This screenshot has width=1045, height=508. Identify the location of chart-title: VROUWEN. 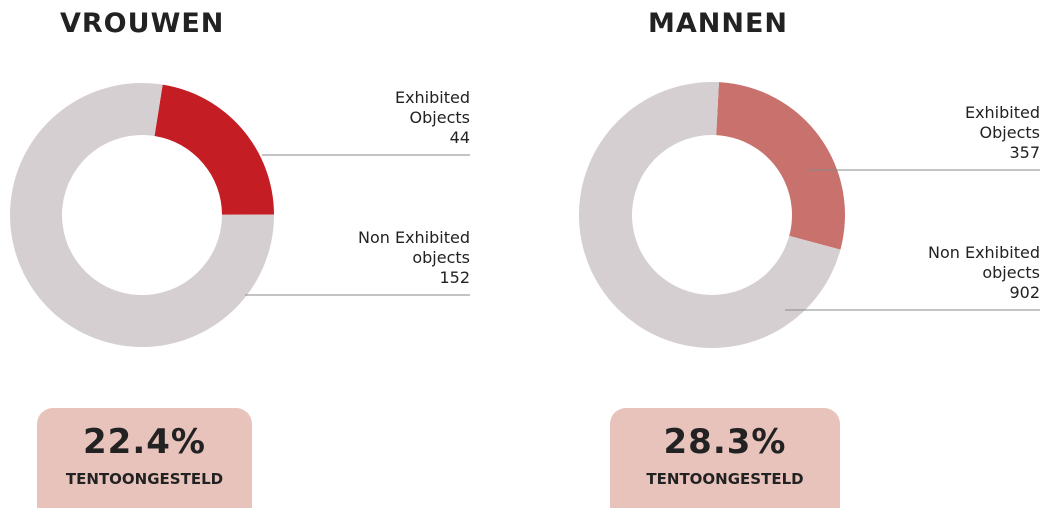
(142, 23).